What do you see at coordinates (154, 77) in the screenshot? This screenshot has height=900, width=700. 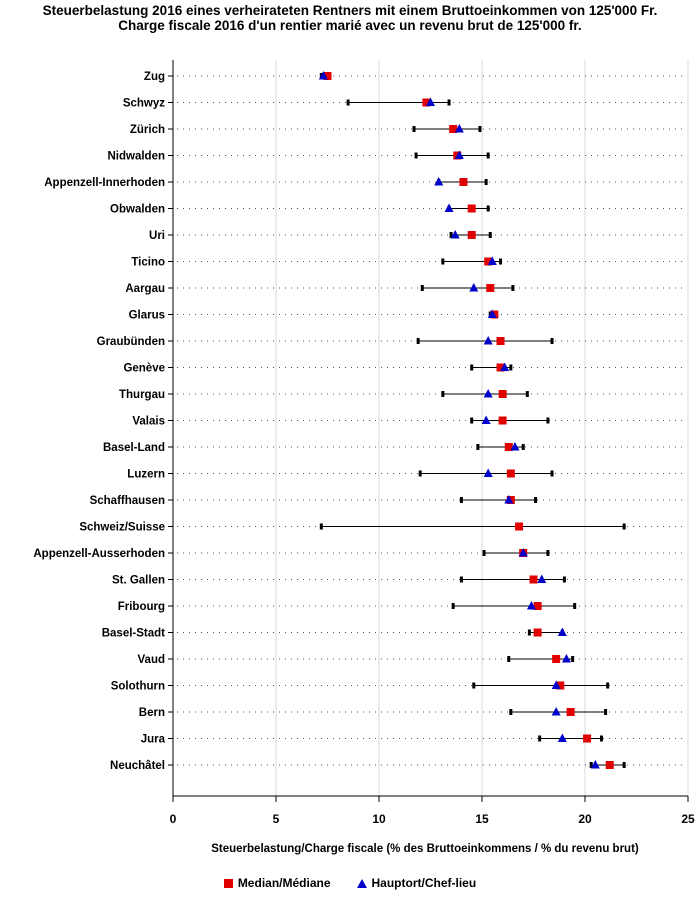 I see `row-label: Zug` at bounding box center [154, 77].